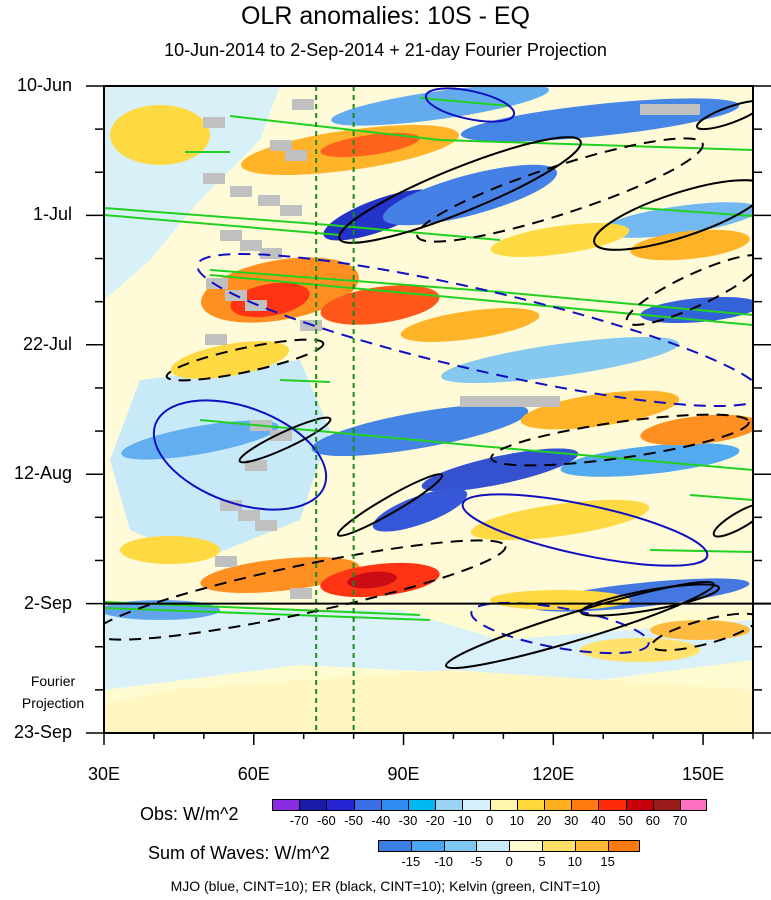 The width and height of the screenshot is (771, 900). I want to click on colorbar-tick-label: -15, so click(411, 861).